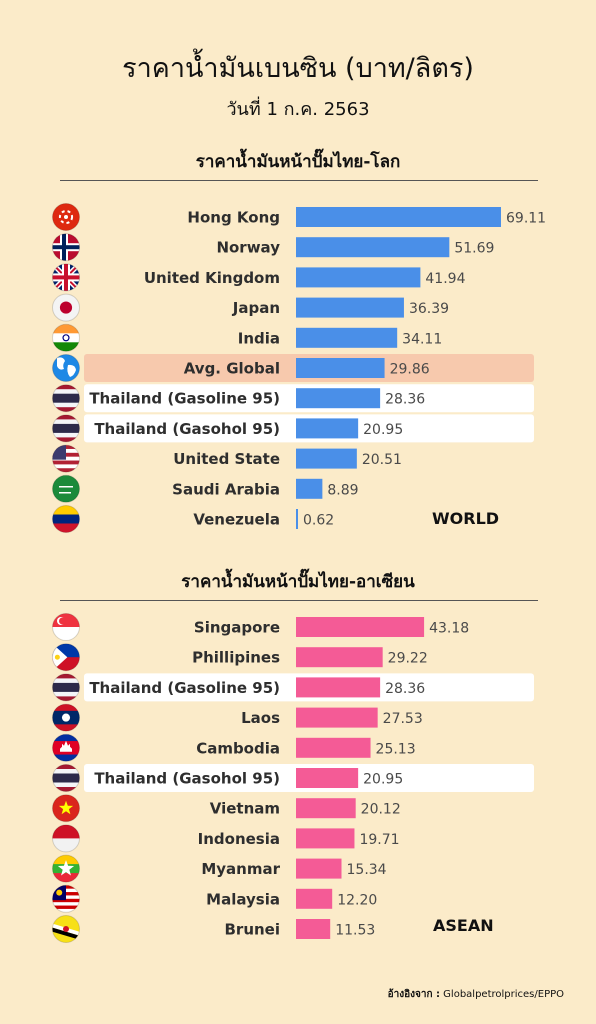  What do you see at coordinates (526, 219) in the screenshot?
I see `world-value-label: 69.11` at bounding box center [526, 219].